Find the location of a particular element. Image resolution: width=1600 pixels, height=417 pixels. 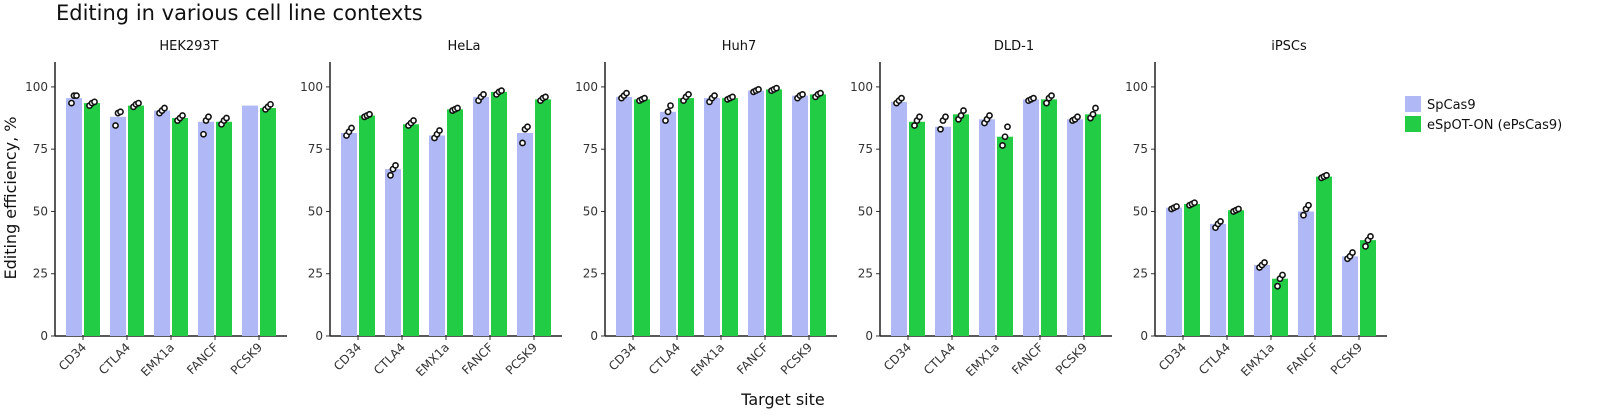

panel-huh7: Huh7 0 25 50 75 100 CD34 CTLA4 EMX1a FANCF PCSK9 is located at coordinates (706, 209).